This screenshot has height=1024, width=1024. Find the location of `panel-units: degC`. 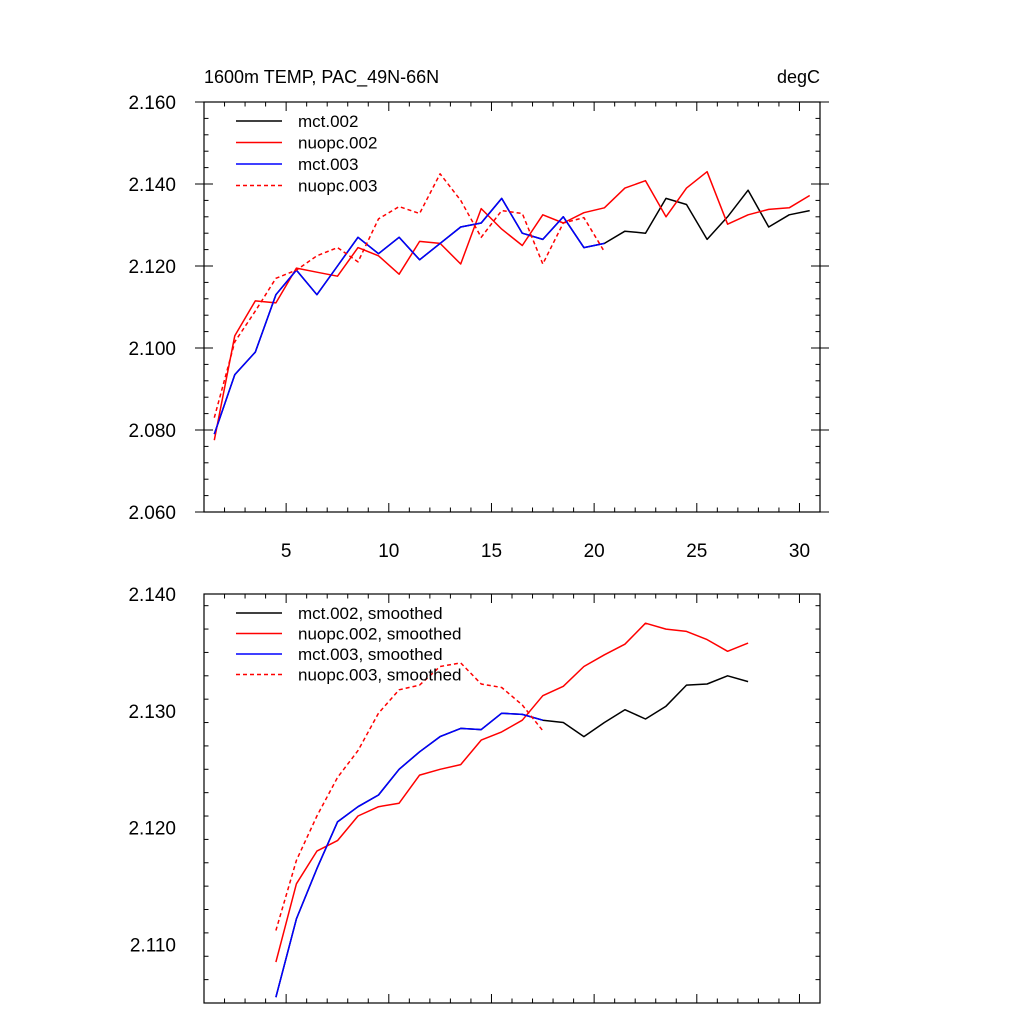

panel-units: degC is located at coordinates (798, 77).